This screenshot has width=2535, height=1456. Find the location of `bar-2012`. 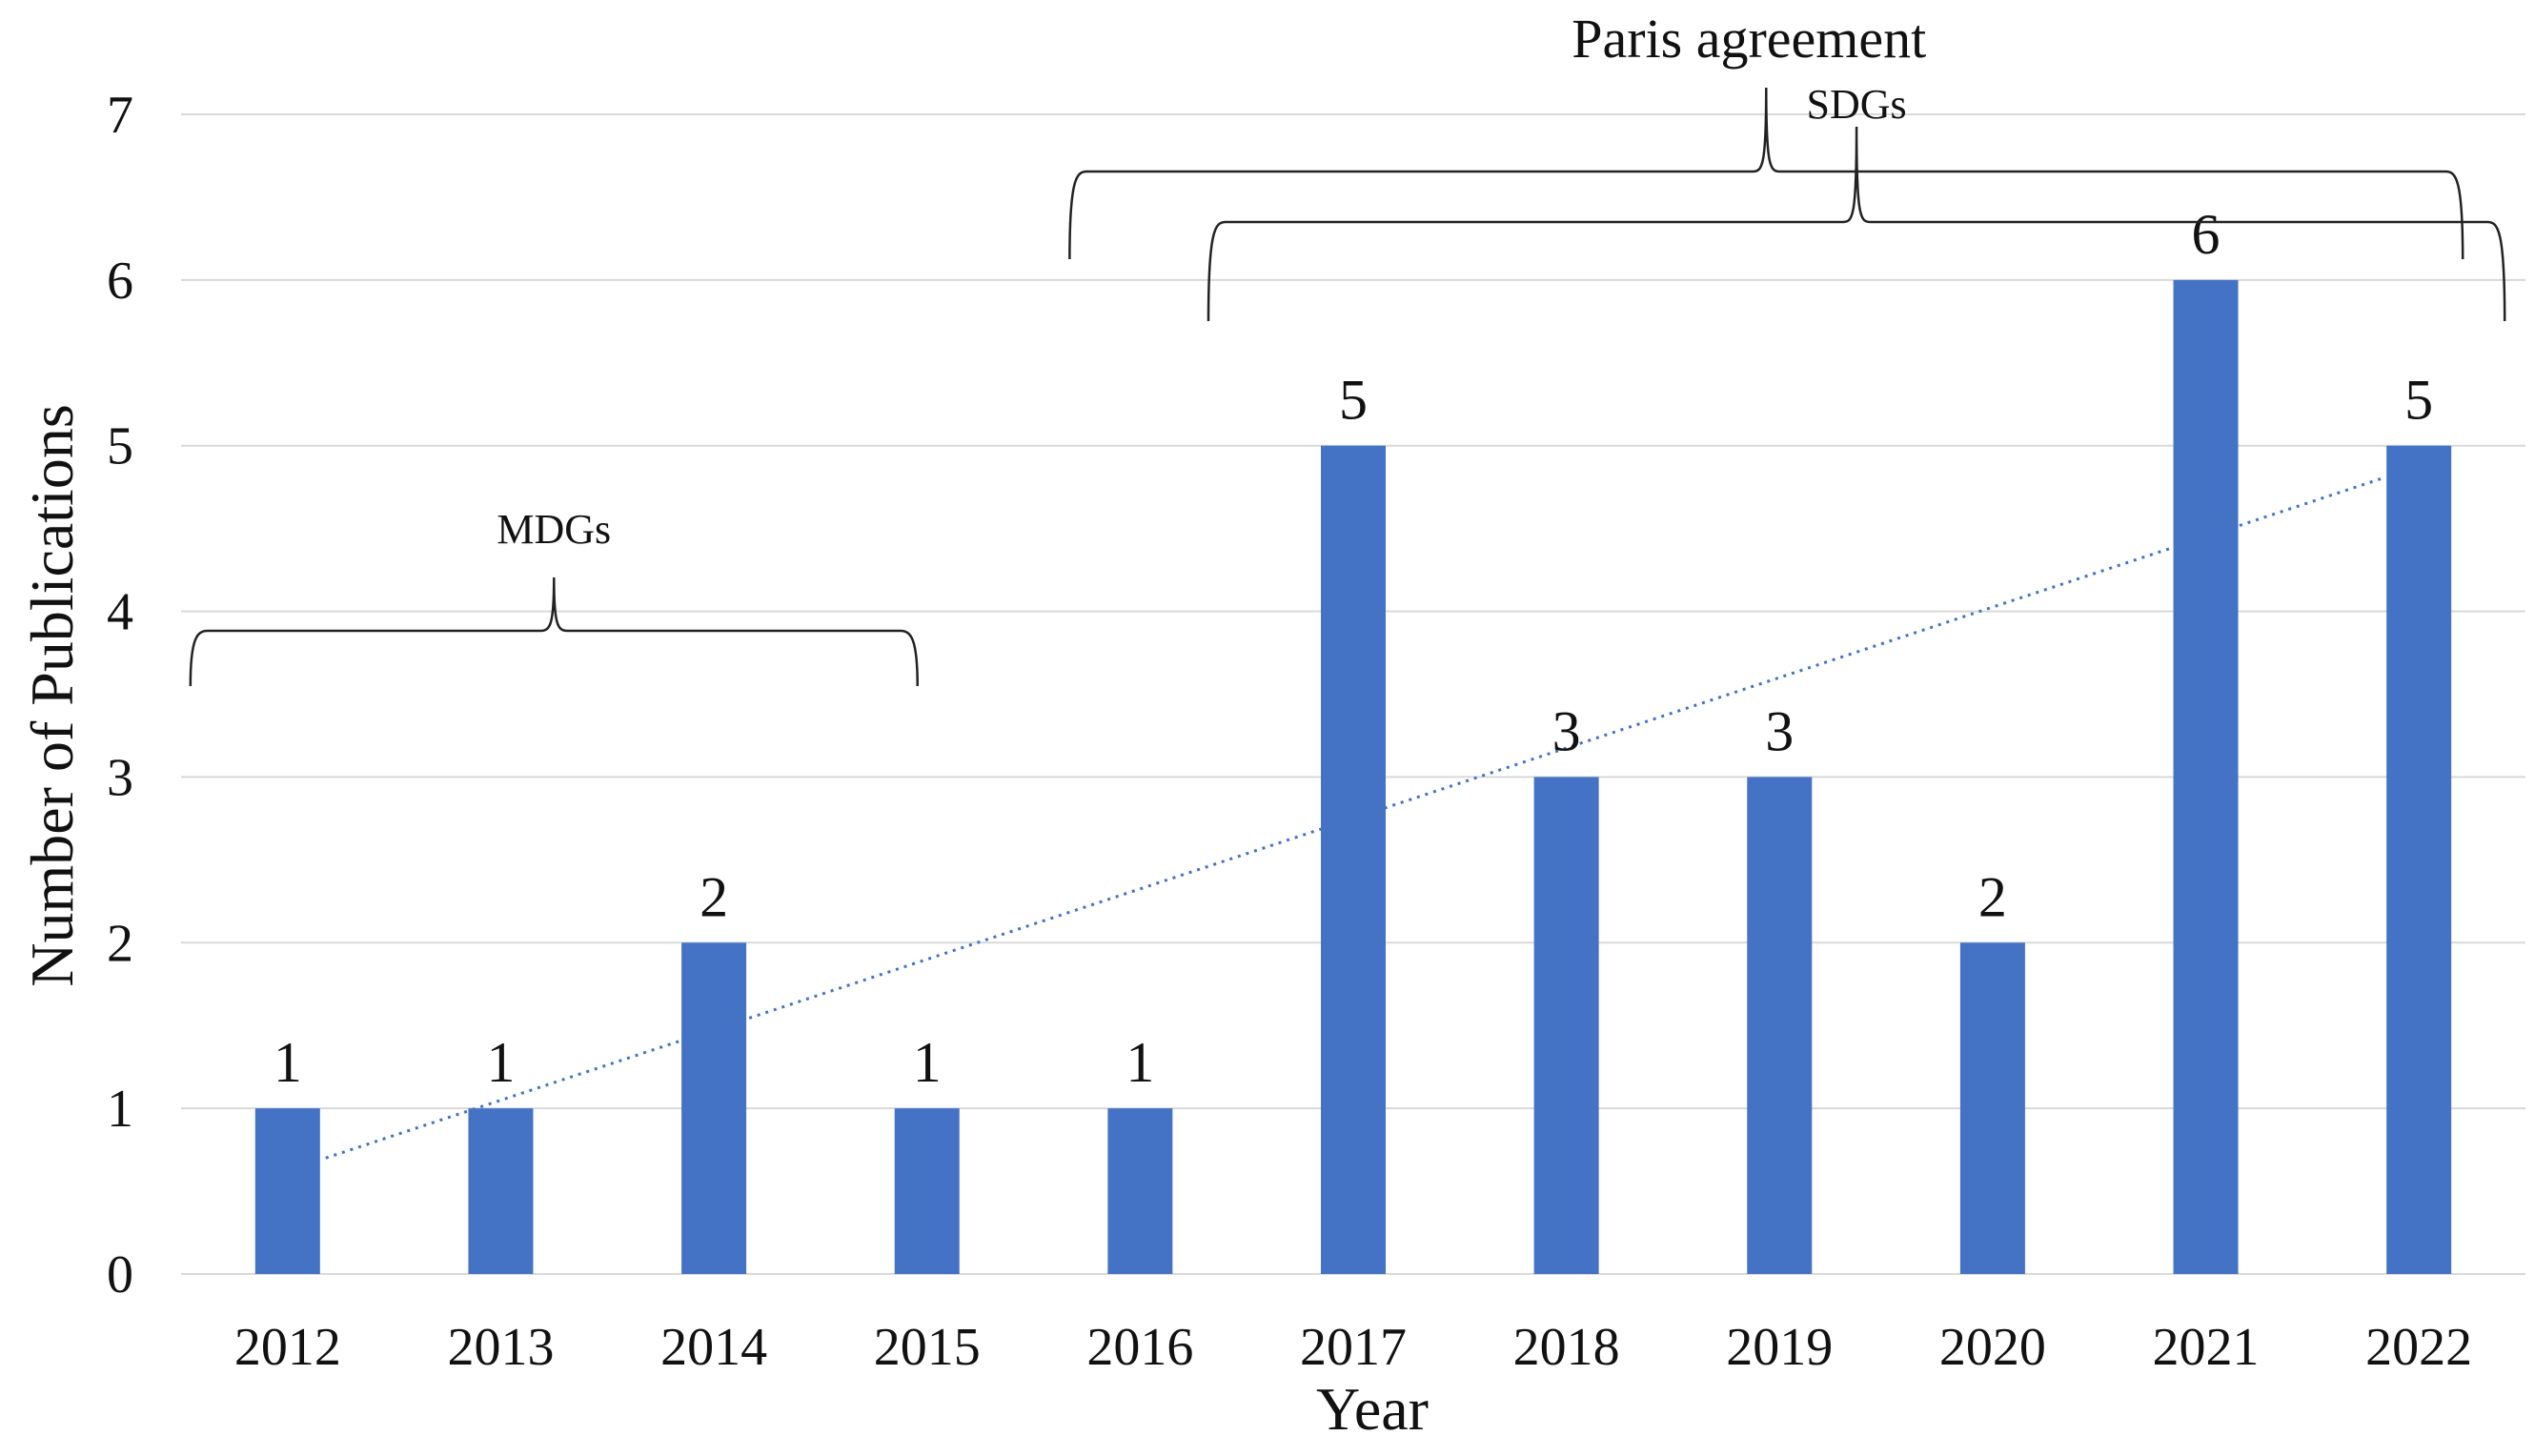

bar-2012 is located at coordinates (287, 1191).